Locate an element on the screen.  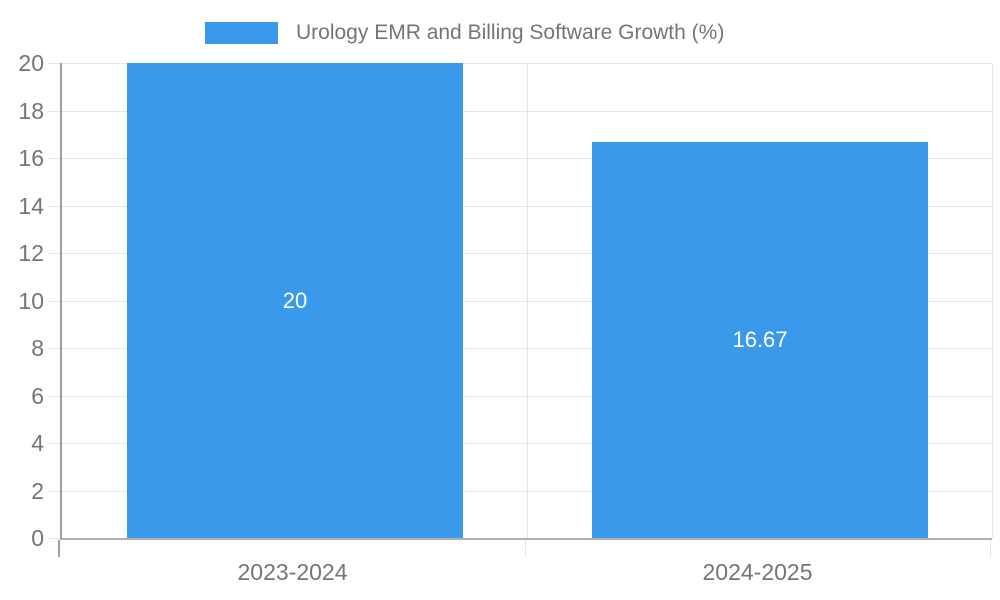
y-axis-label: 14 is located at coordinates (31, 205).